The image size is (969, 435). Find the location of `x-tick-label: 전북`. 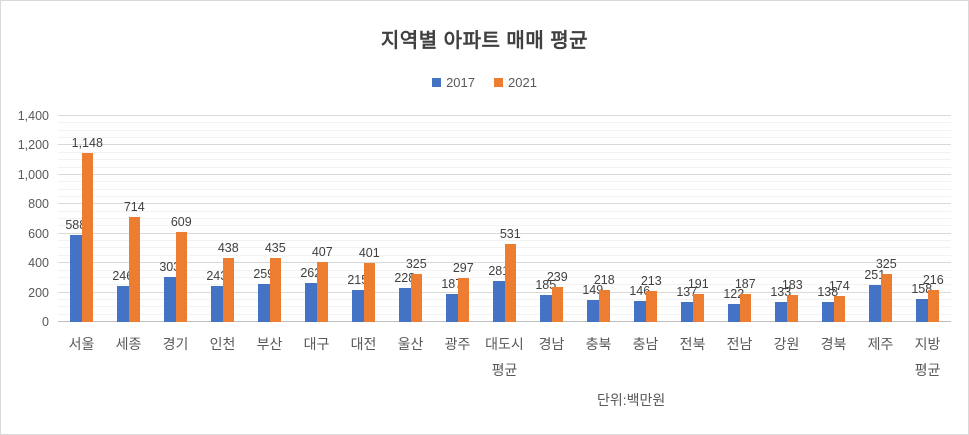

x-tick-label: 전북 is located at coordinates (692, 344).